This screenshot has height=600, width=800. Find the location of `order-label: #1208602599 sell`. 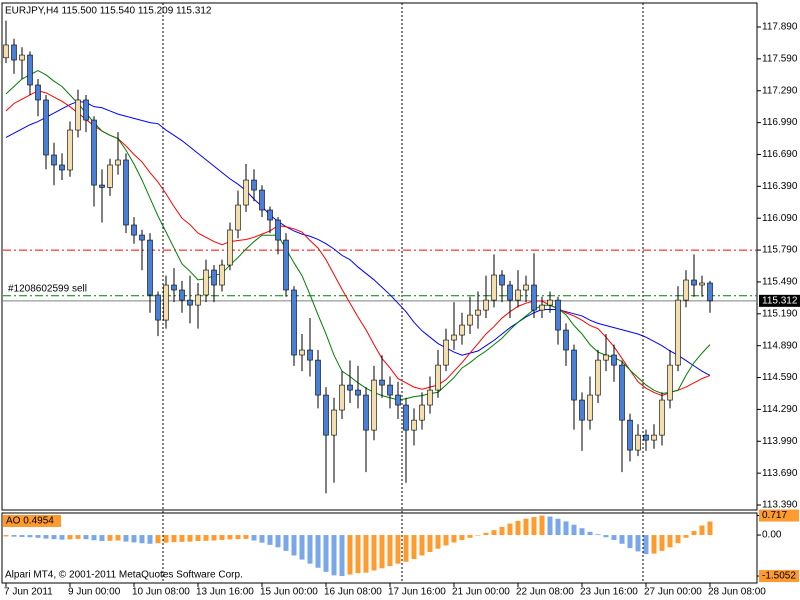

order-label: #1208602599 sell is located at coordinates (47, 288).